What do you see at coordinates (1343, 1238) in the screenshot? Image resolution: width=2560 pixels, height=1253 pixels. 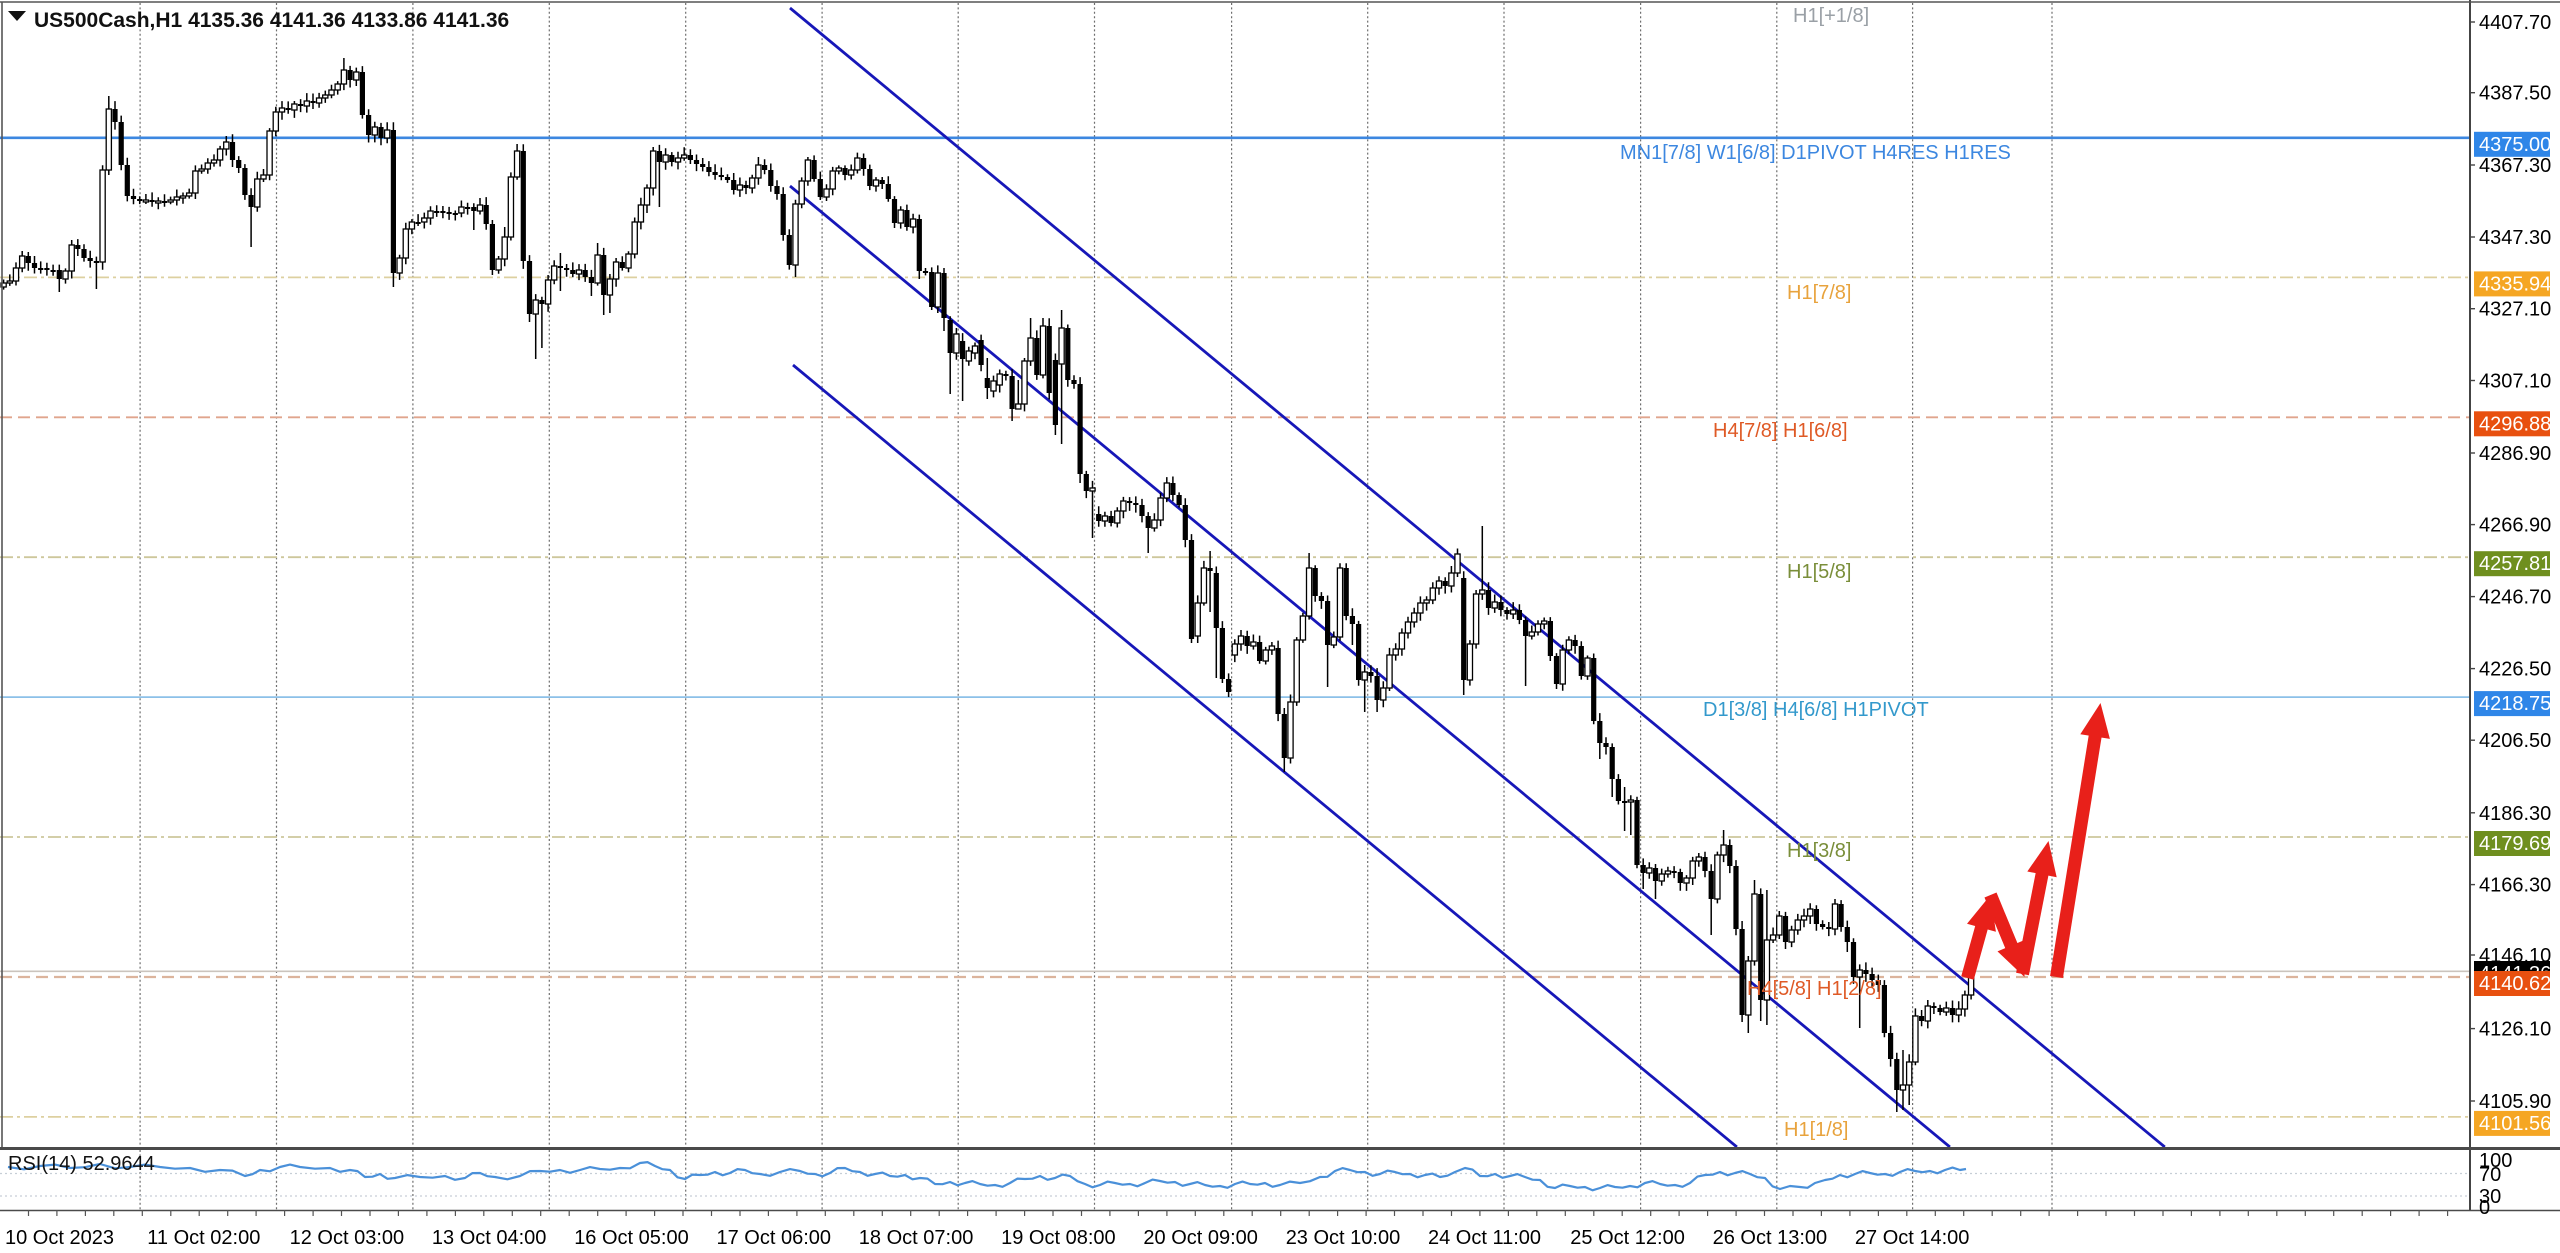 I see `svg-text: 23 Oct 10:00` at bounding box center [1343, 1238].